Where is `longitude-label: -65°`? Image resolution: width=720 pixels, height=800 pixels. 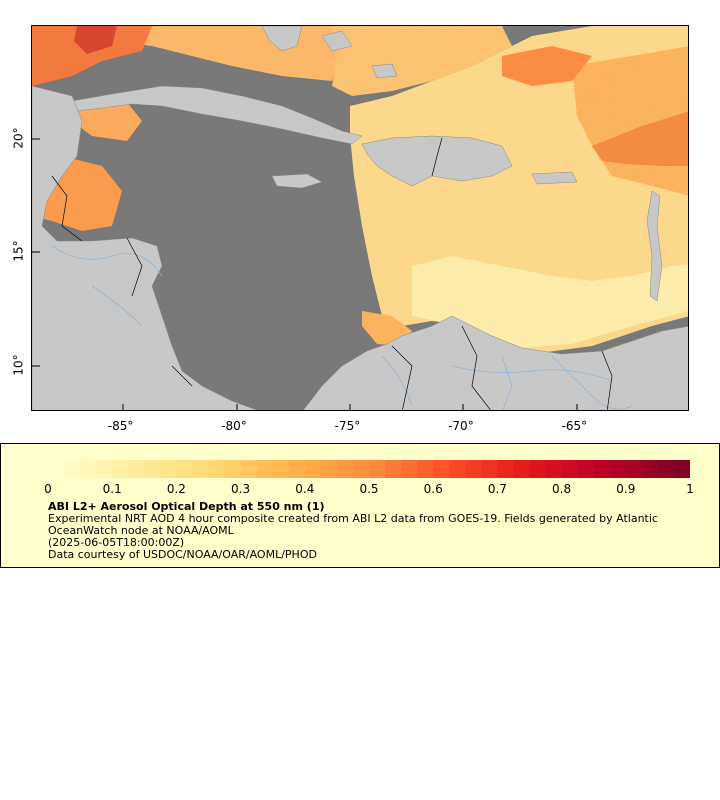
longitude-label: -65° is located at coordinates (574, 426).